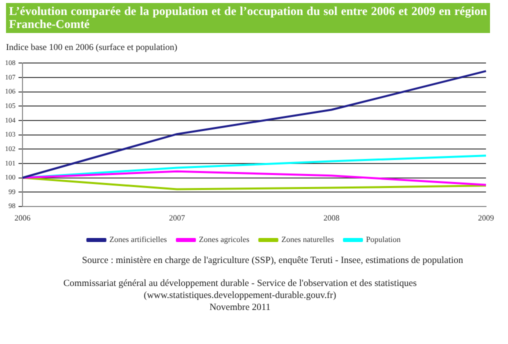 The image size is (508, 344). Describe the element at coordinates (273, 261) in the screenshot. I see `source-note: Source : ministère en charge de l'agriculture (SSP), enquête Teruti - Insee, estimations de population` at that location.